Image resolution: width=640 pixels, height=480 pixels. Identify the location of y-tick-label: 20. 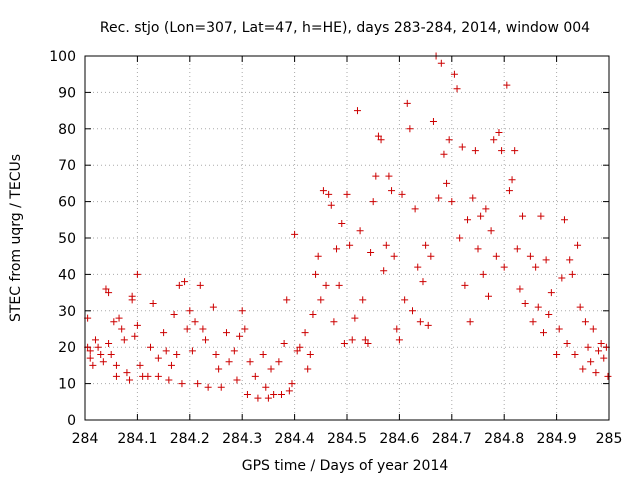
(67, 348).